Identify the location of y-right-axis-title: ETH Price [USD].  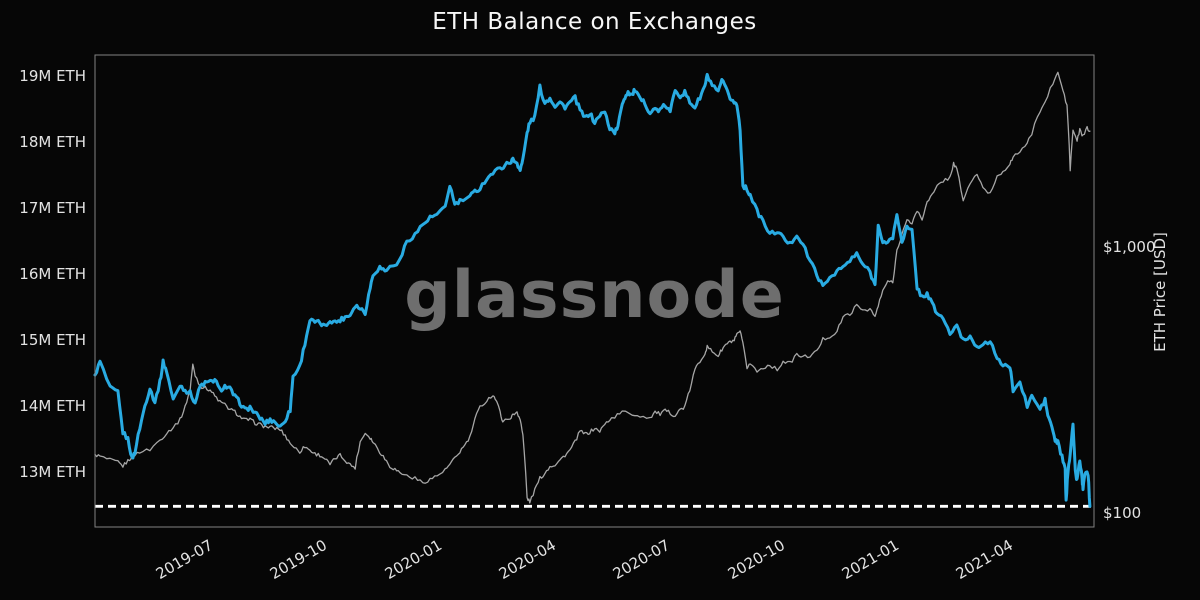
(1160, 292).